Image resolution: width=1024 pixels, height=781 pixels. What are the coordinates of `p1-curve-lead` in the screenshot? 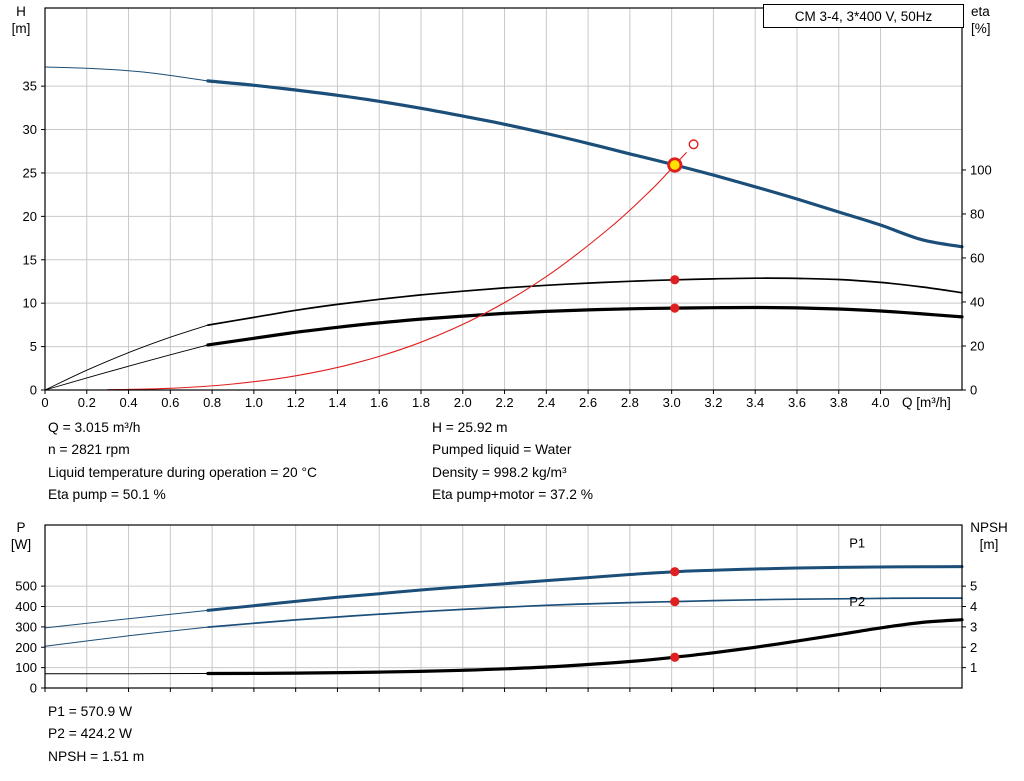 It's located at (126, 619).